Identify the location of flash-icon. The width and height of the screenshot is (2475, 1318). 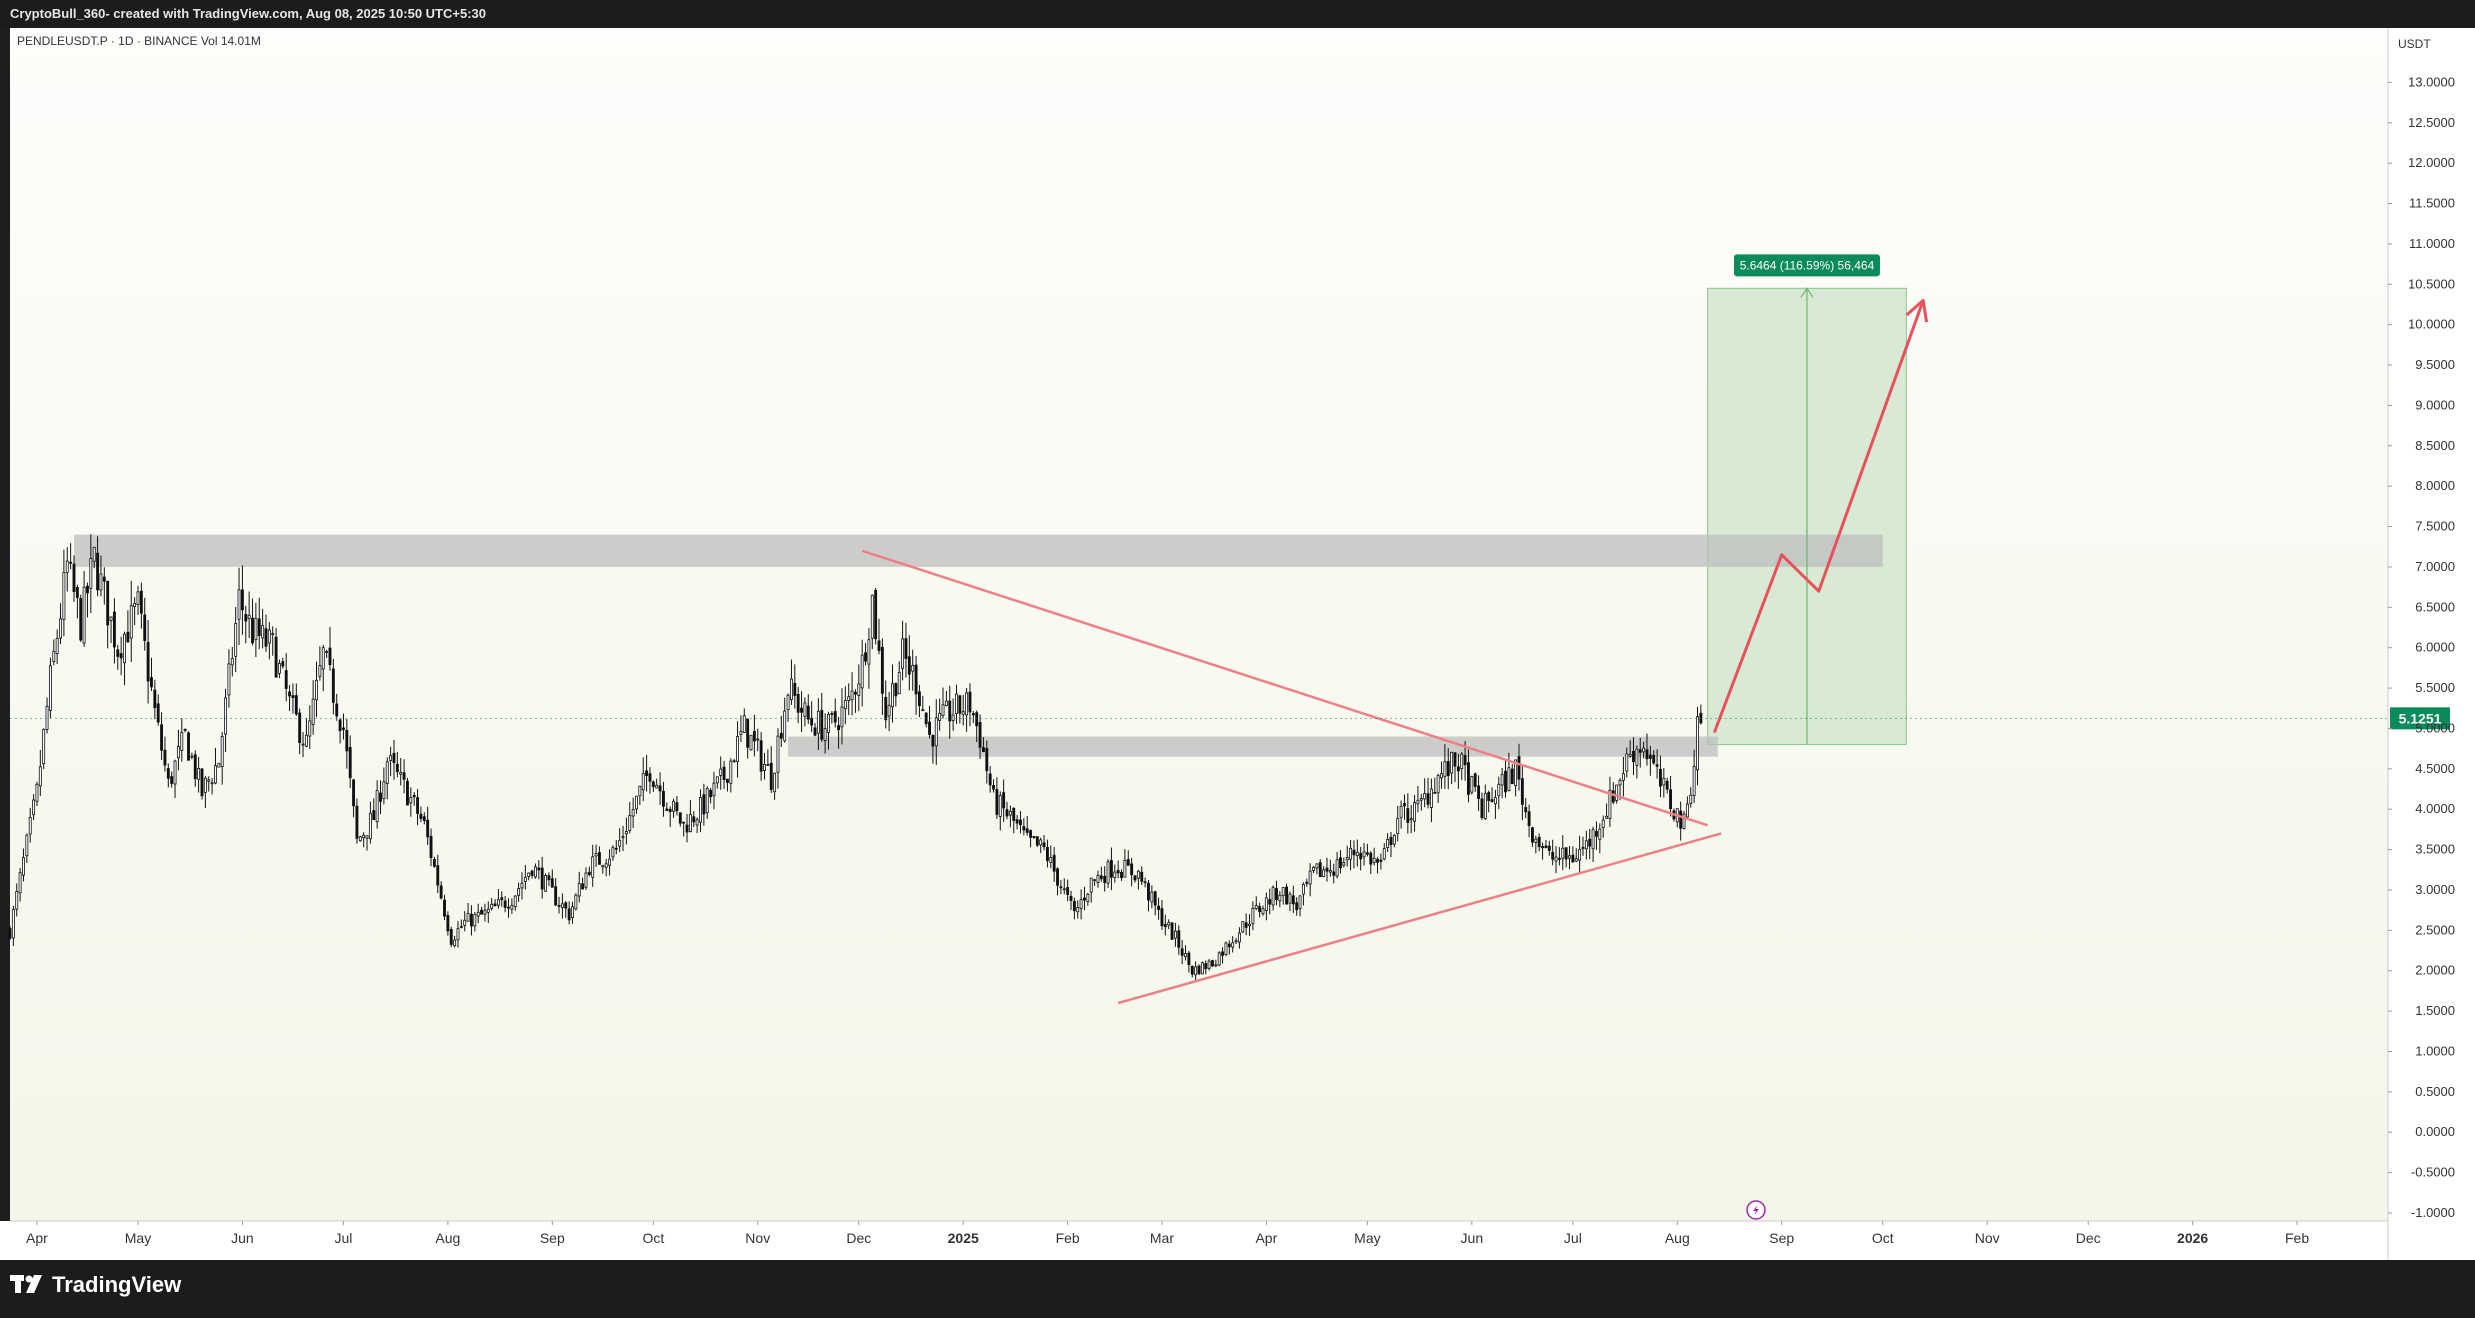
(1756, 1210).